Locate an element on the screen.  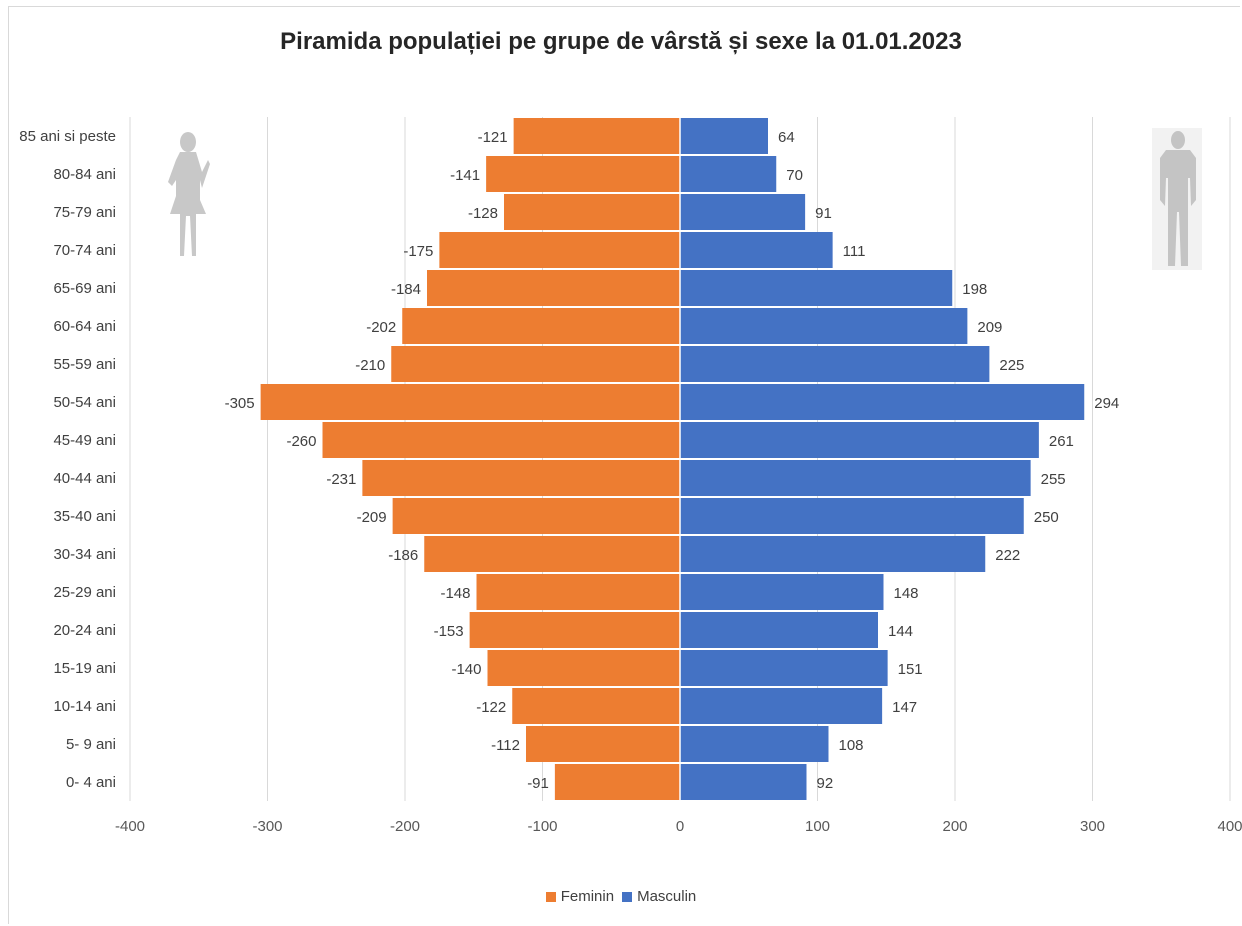
data-label-feminin: -121 is located at coordinates (493, 137).